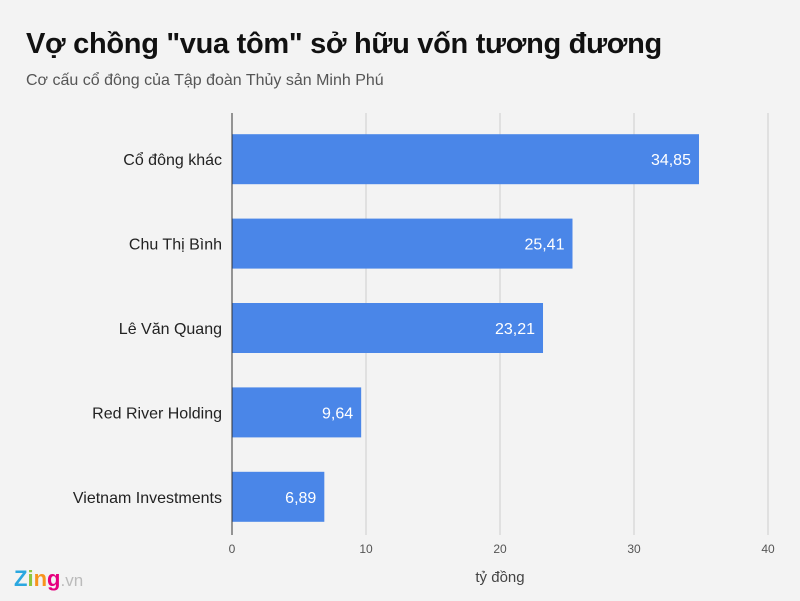  What do you see at coordinates (366, 549) in the screenshot?
I see `x-tick-label: 10` at bounding box center [366, 549].